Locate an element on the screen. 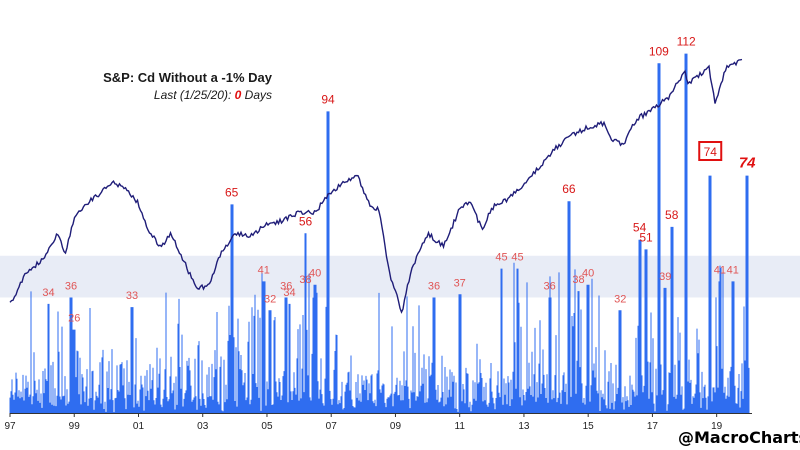 The height and width of the screenshot is (450, 800). x-tick-label: 97 is located at coordinates (10, 426).